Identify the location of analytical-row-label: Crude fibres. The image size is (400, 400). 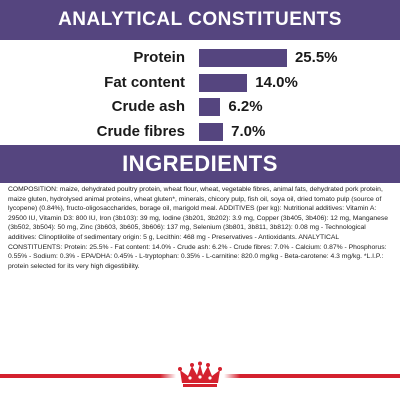
(140, 131).